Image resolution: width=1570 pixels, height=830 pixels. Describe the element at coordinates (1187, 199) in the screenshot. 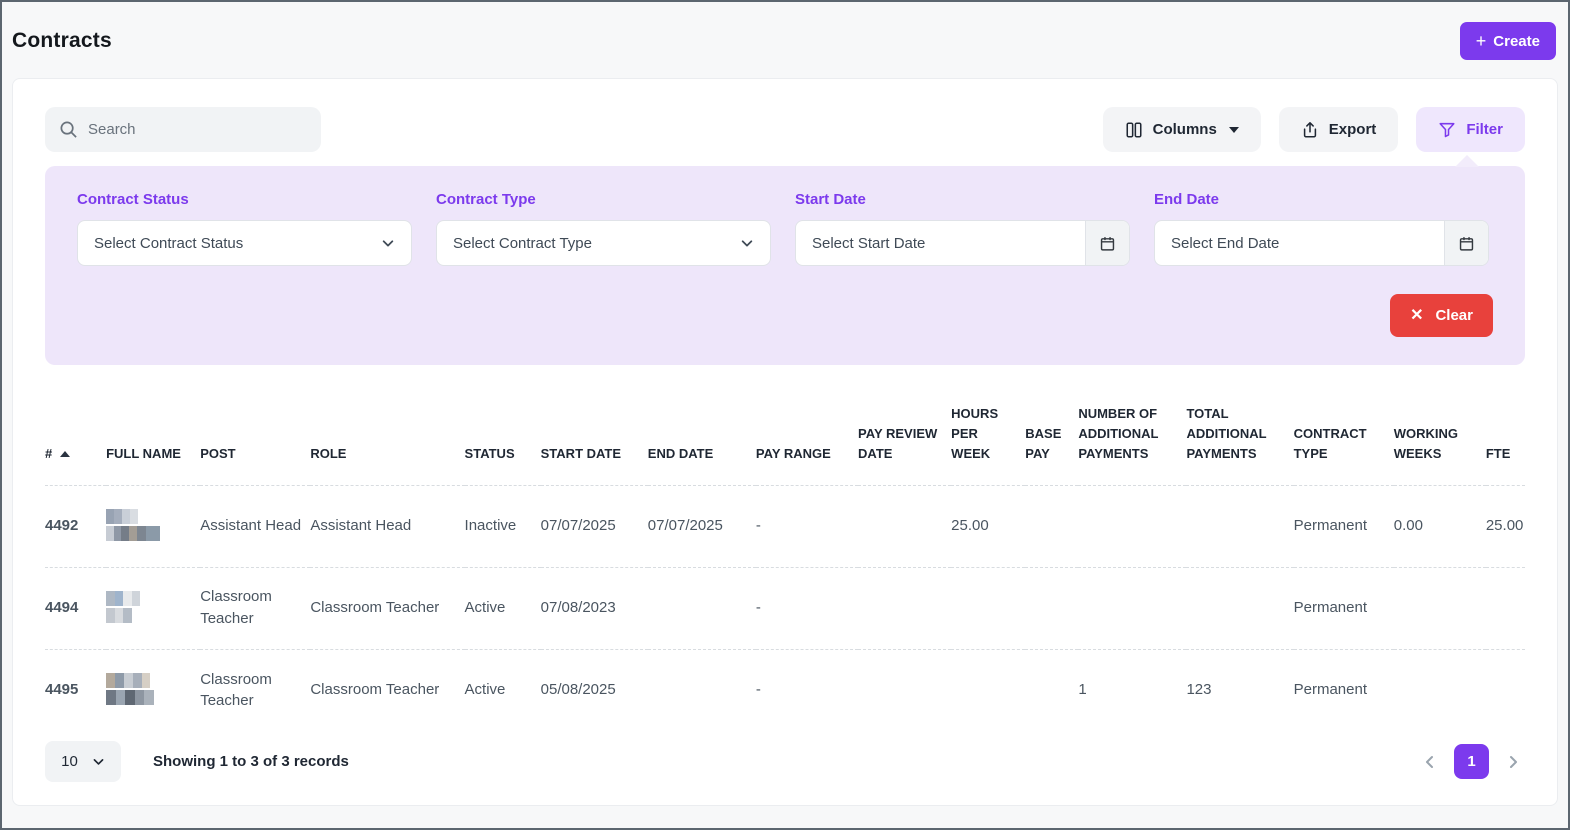

I see `end-date-label: End Date` at that location.